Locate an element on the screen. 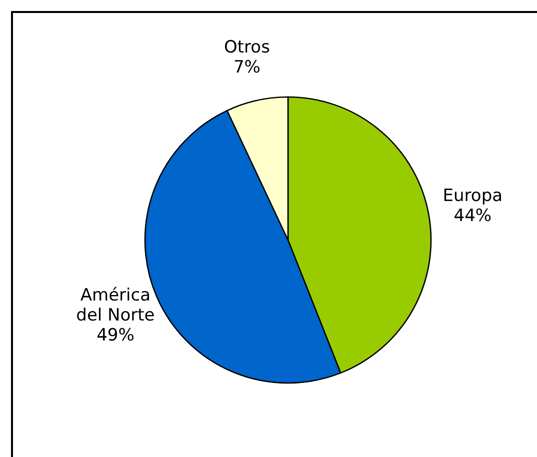 The width and height of the screenshot is (537, 457). data-label: 7% is located at coordinates (246, 68).